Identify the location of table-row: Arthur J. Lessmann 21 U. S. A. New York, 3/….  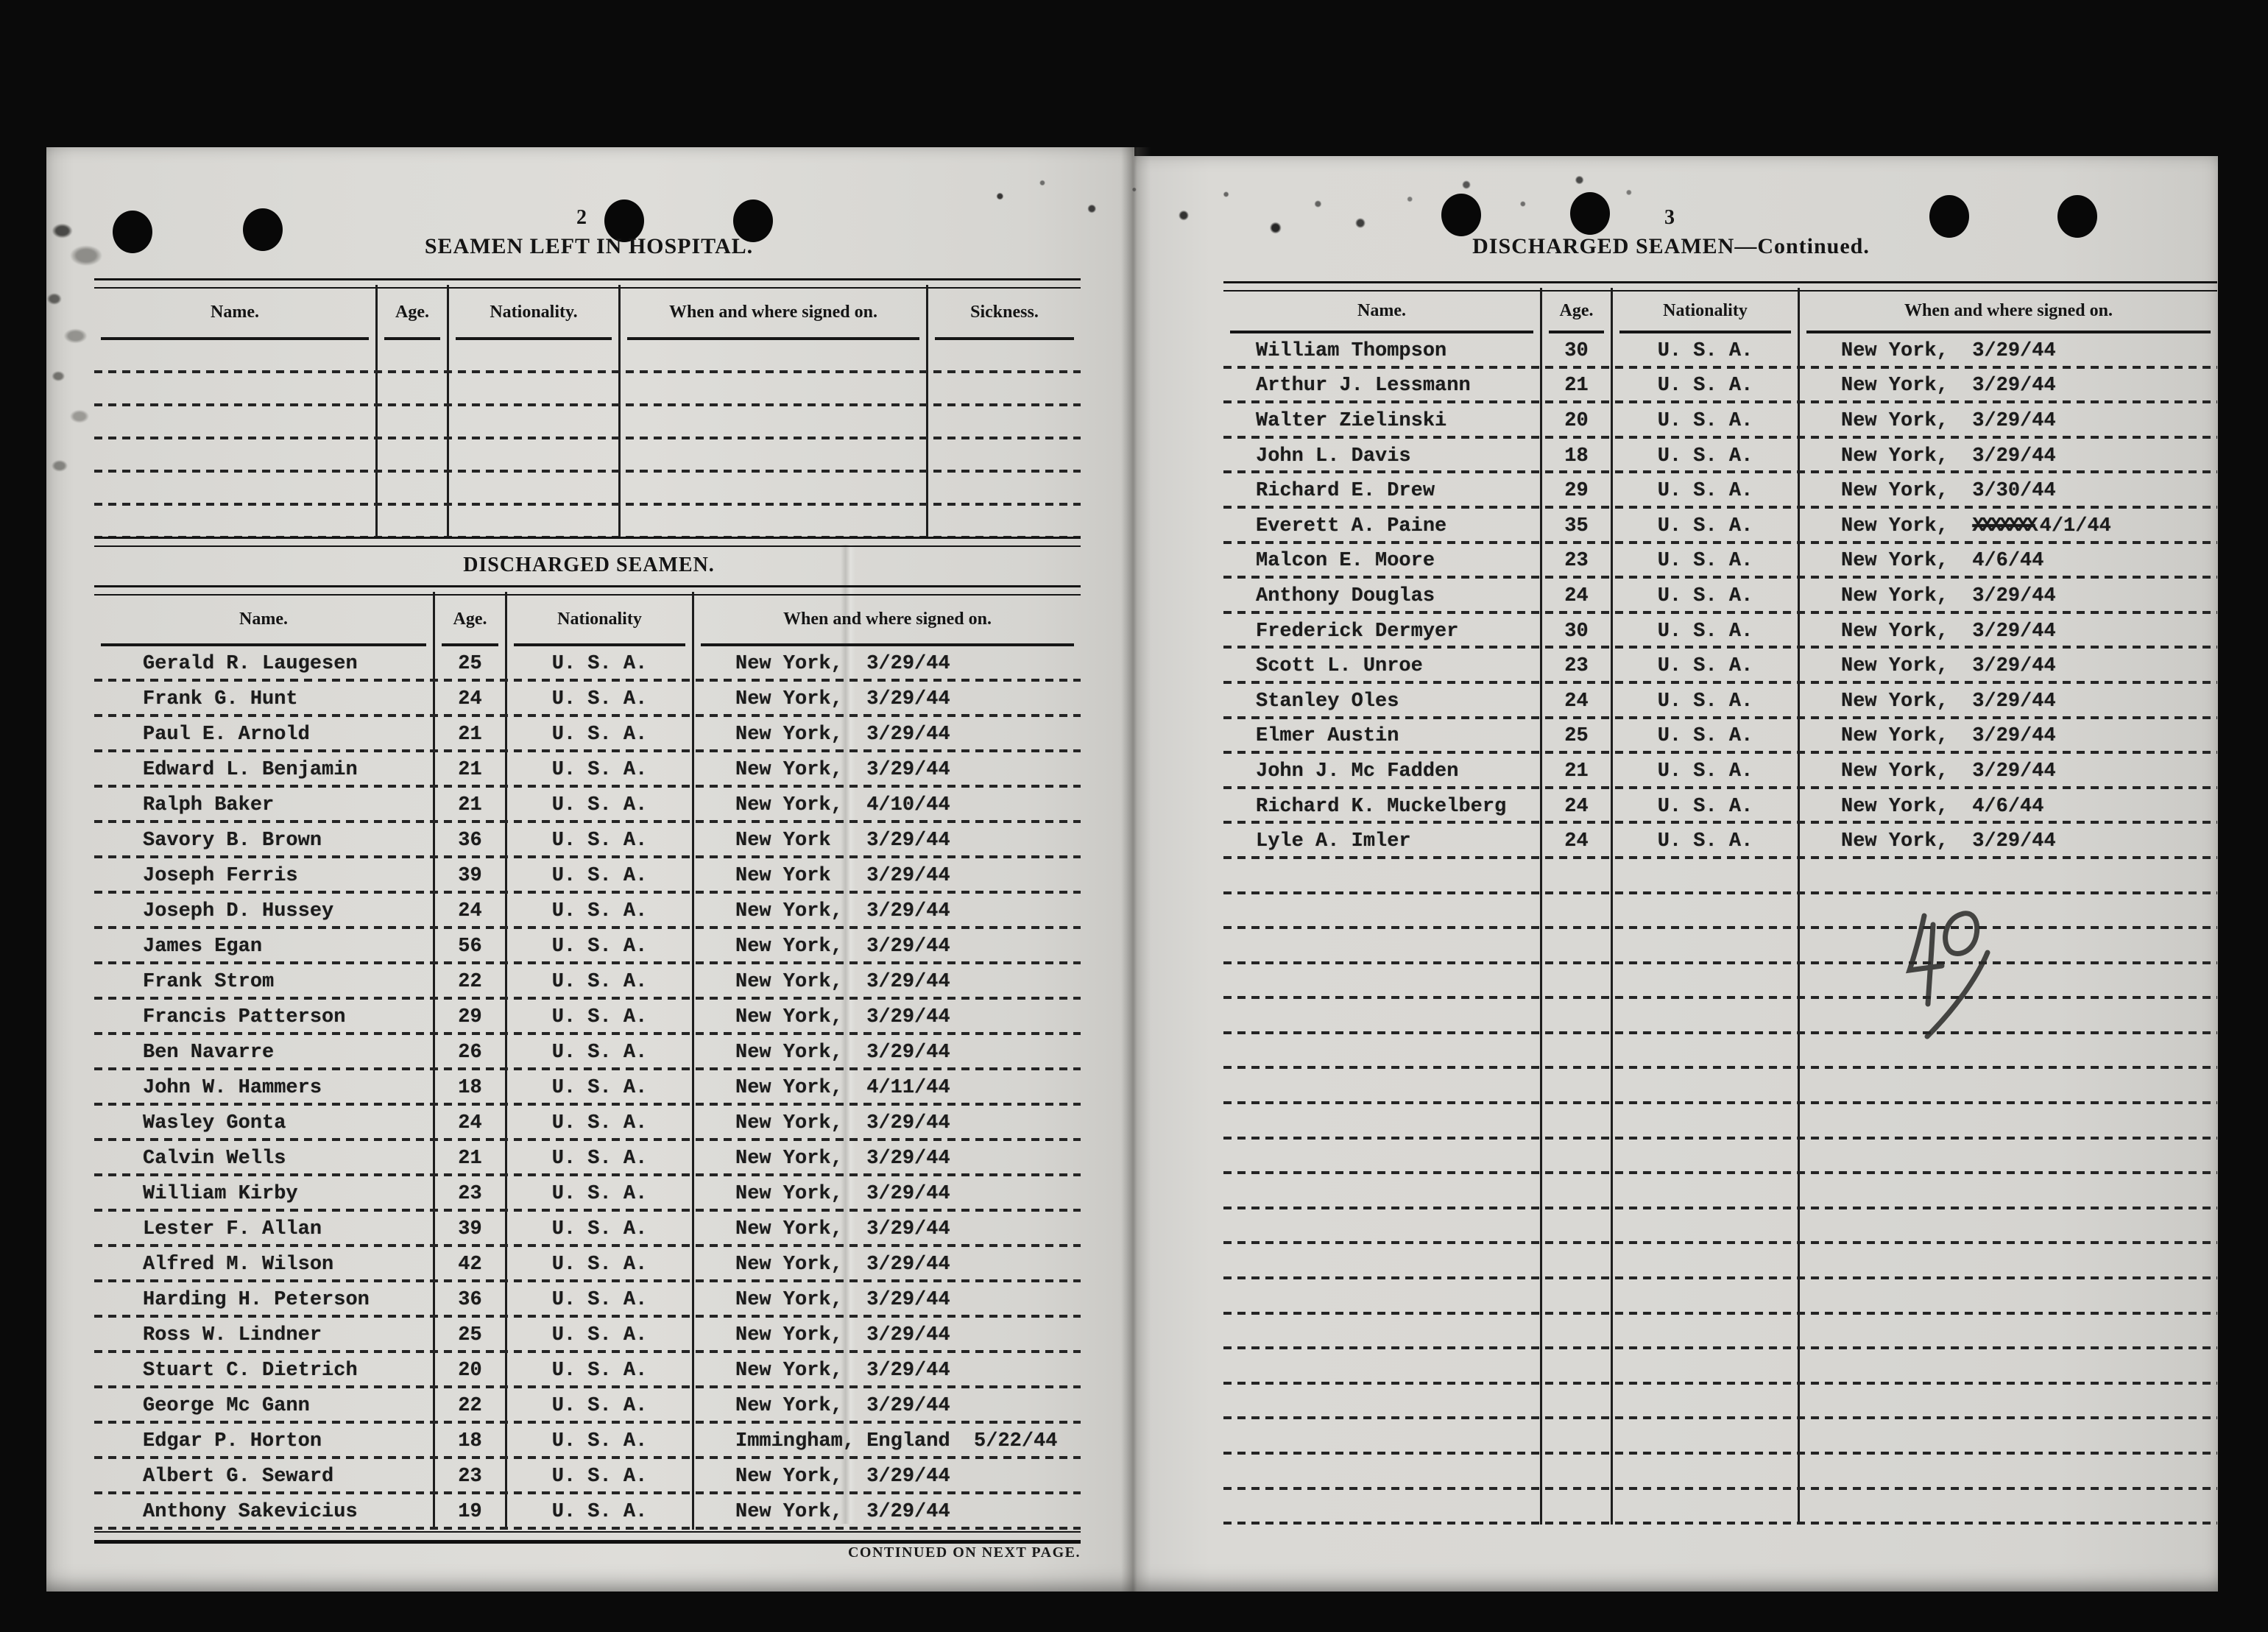
(1720, 386).